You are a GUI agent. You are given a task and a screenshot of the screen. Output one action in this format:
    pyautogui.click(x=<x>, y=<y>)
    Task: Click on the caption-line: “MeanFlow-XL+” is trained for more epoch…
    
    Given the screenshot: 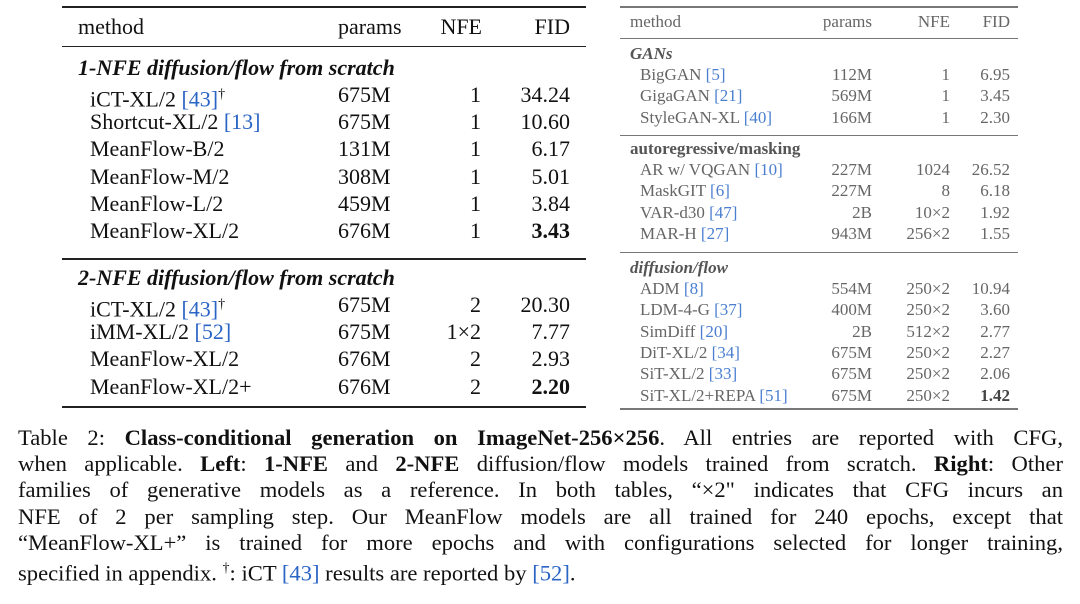 What is the action you would take?
    pyautogui.click(x=540, y=543)
    